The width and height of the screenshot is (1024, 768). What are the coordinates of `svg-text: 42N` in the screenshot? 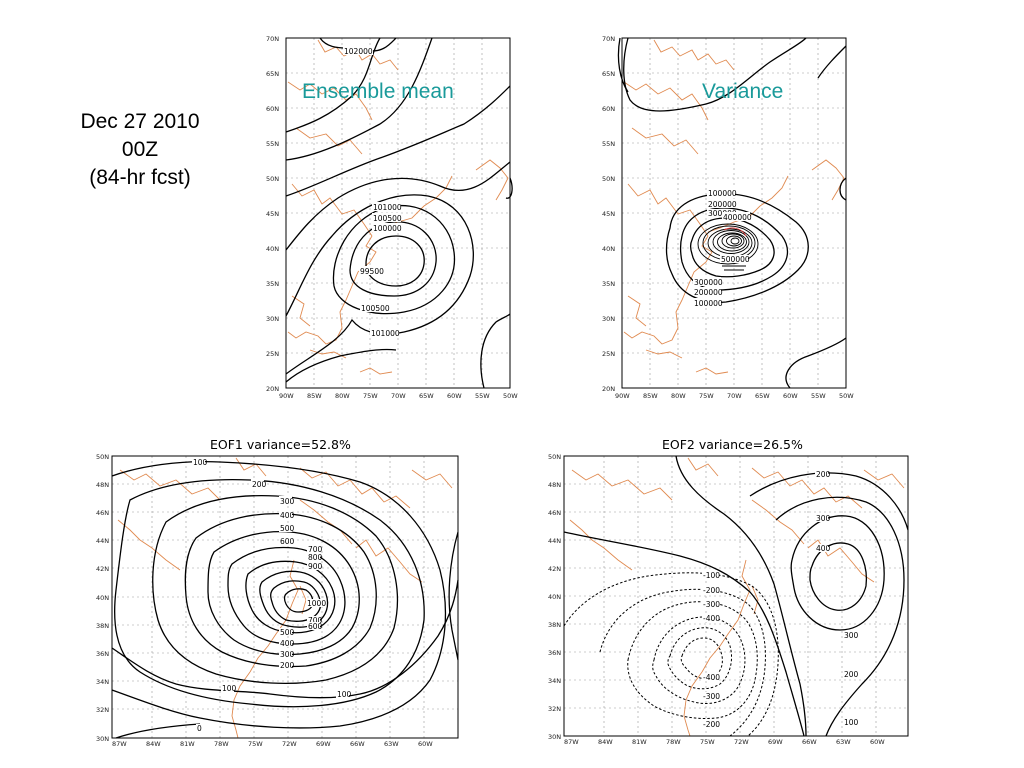 It's located at (102, 569).